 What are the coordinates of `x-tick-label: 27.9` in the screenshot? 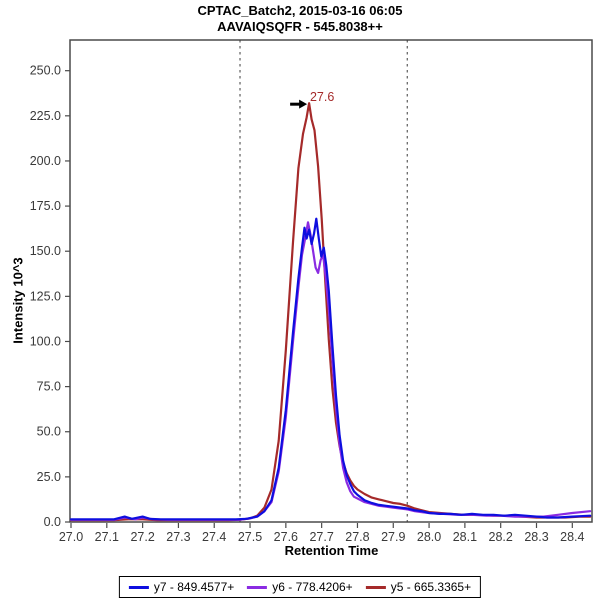 It's located at (393, 537).